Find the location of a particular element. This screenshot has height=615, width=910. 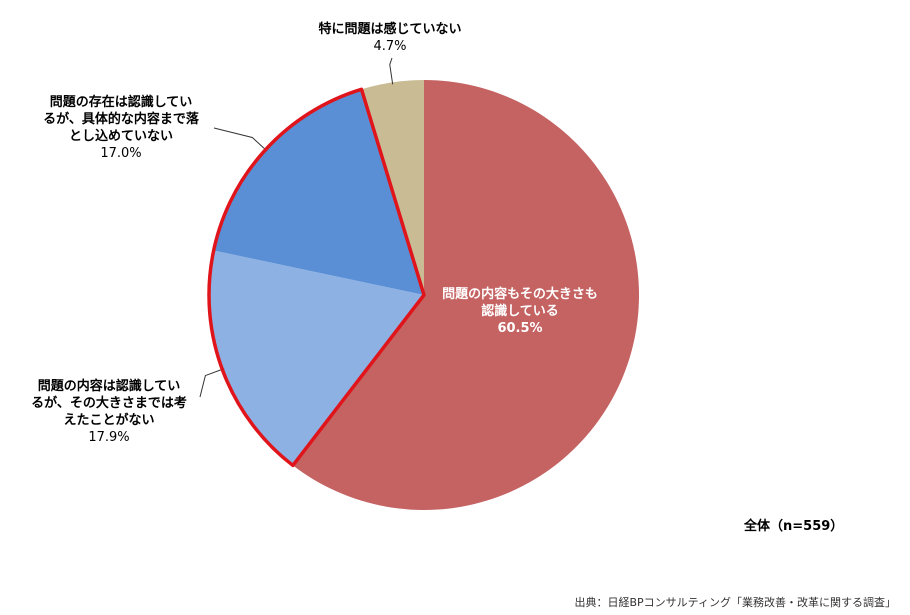

slice-2-pct: 17.0% is located at coordinates (121, 153).